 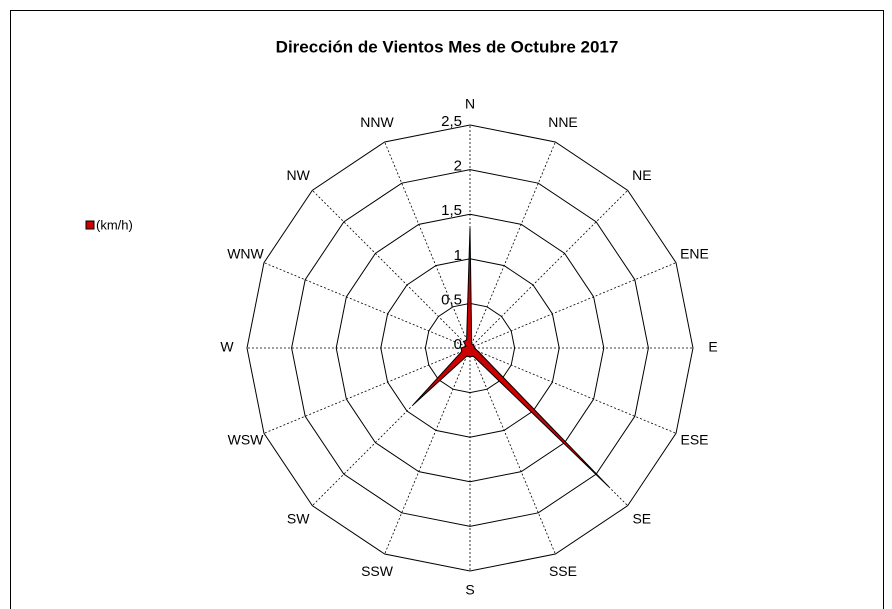 What do you see at coordinates (245, 254) in the screenshot?
I see `category-label: WNW` at bounding box center [245, 254].